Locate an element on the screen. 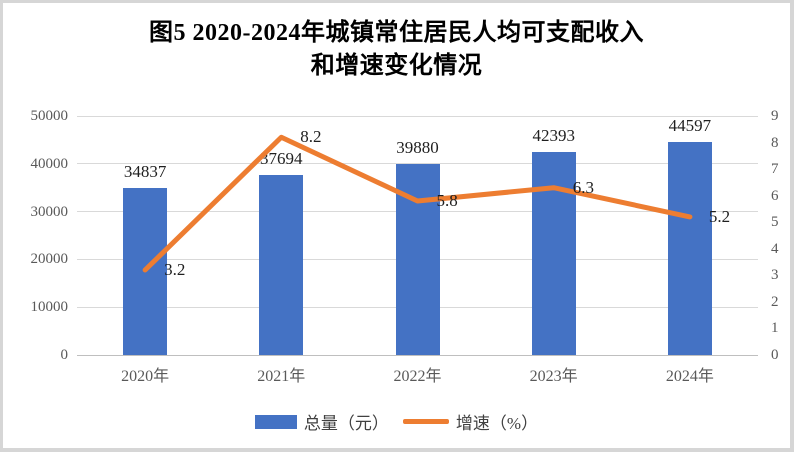 The height and width of the screenshot is (452, 794). x-axis-line is located at coordinates (417, 355).